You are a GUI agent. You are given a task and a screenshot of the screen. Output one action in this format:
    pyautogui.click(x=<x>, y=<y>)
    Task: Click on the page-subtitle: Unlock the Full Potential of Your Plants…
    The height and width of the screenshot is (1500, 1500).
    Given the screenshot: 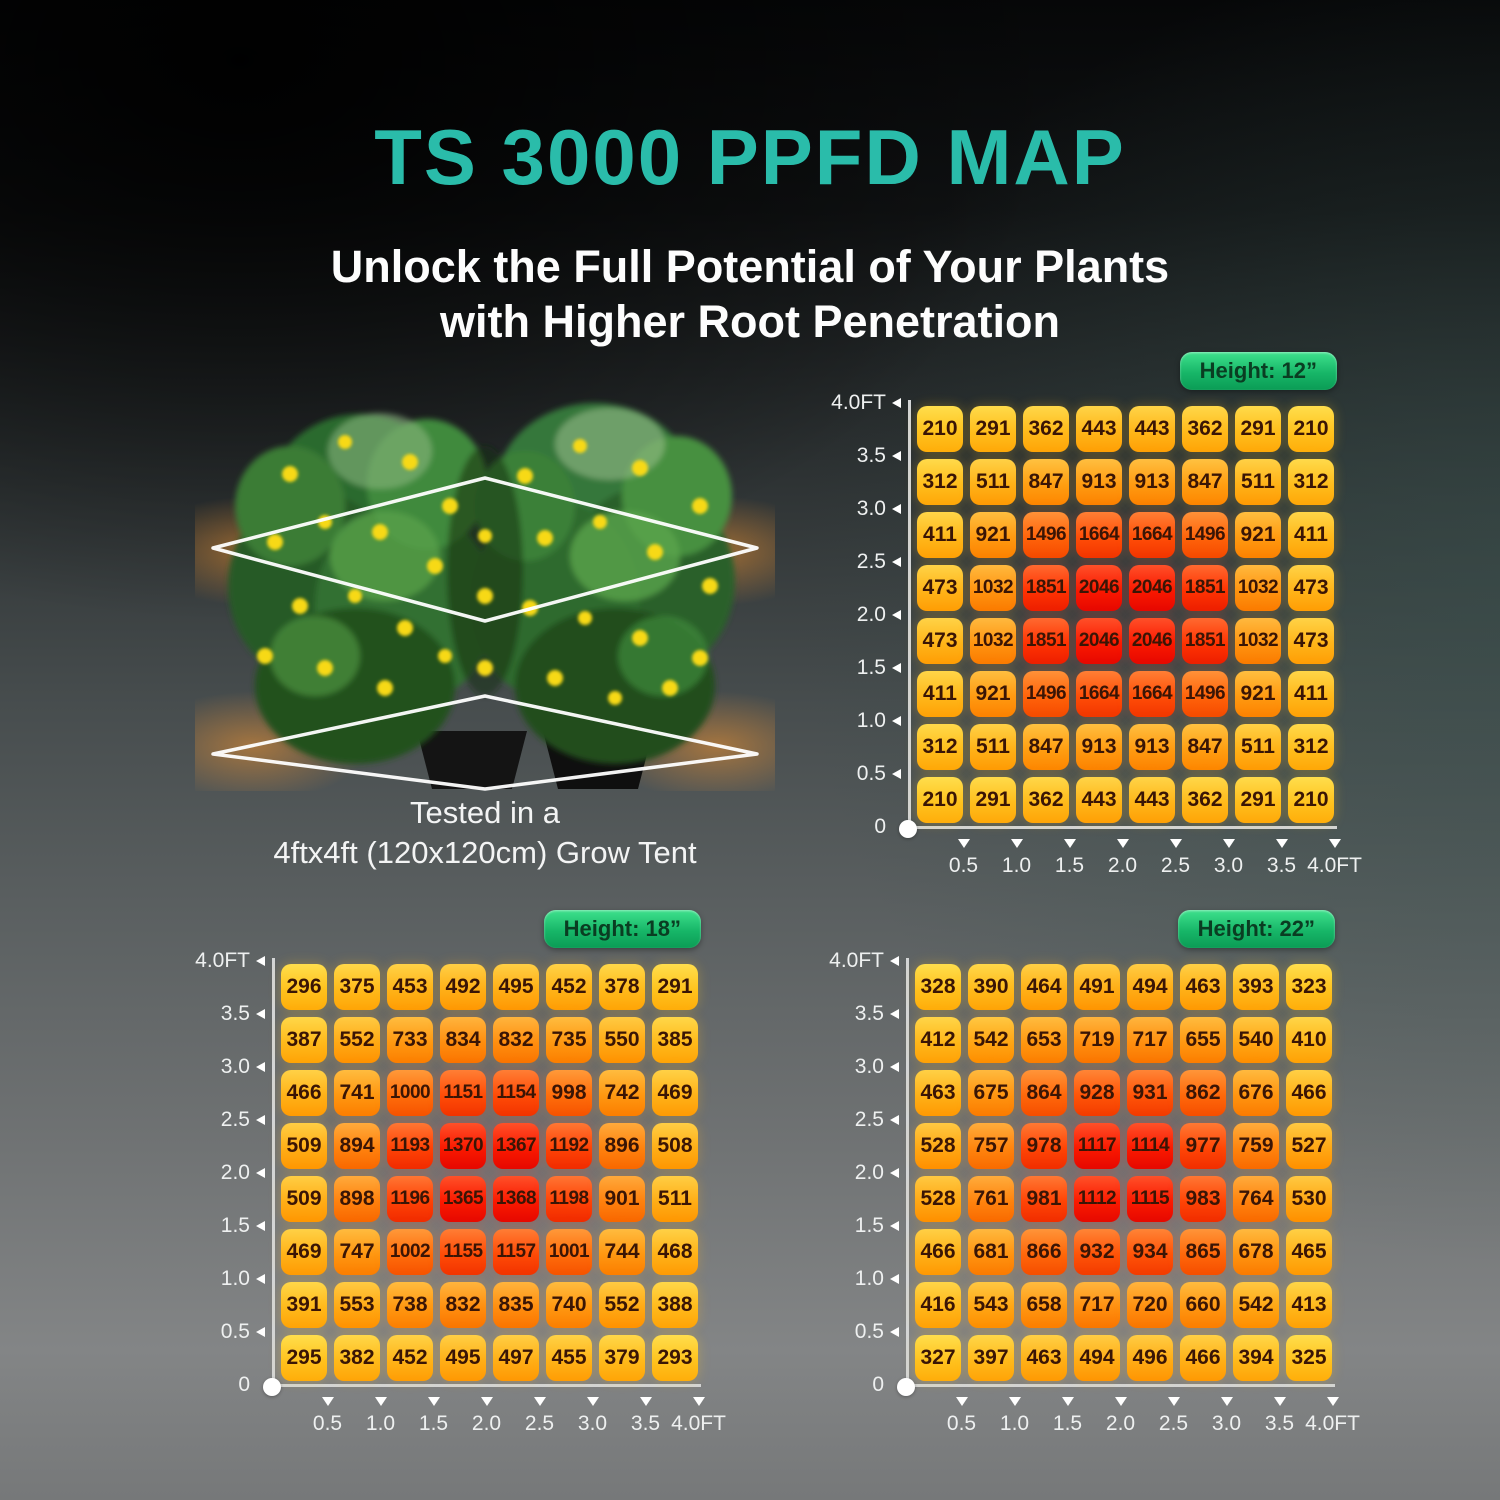 What is the action you would take?
    pyautogui.click(x=750, y=295)
    